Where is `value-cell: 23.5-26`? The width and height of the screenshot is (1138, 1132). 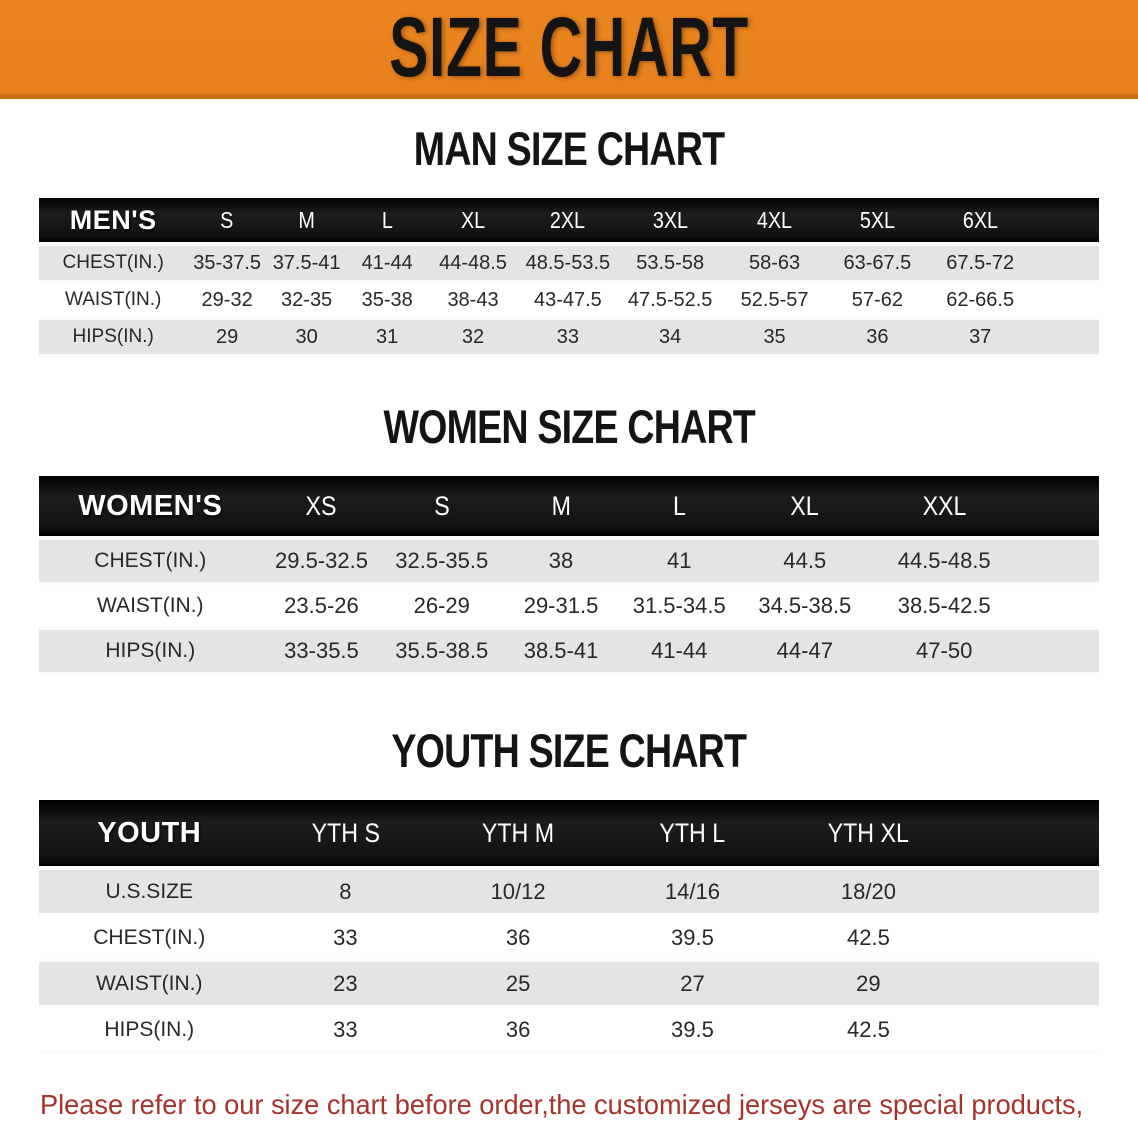
value-cell: 23.5-26 is located at coordinates (321, 607).